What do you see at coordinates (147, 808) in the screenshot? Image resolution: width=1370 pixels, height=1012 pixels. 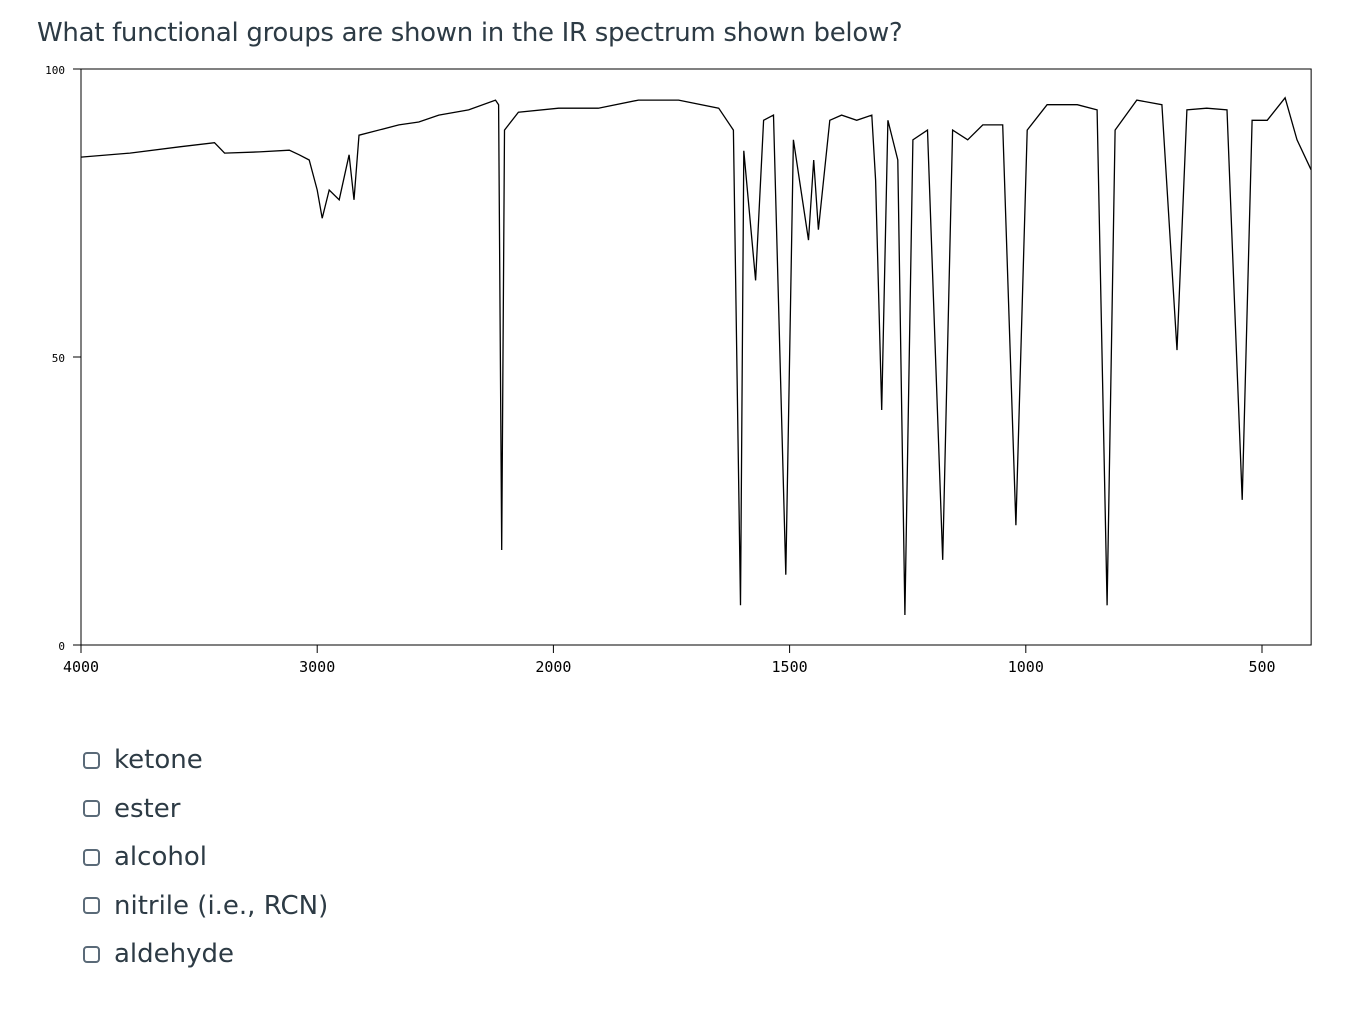 I see `option-label: ester` at bounding box center [147, 808].